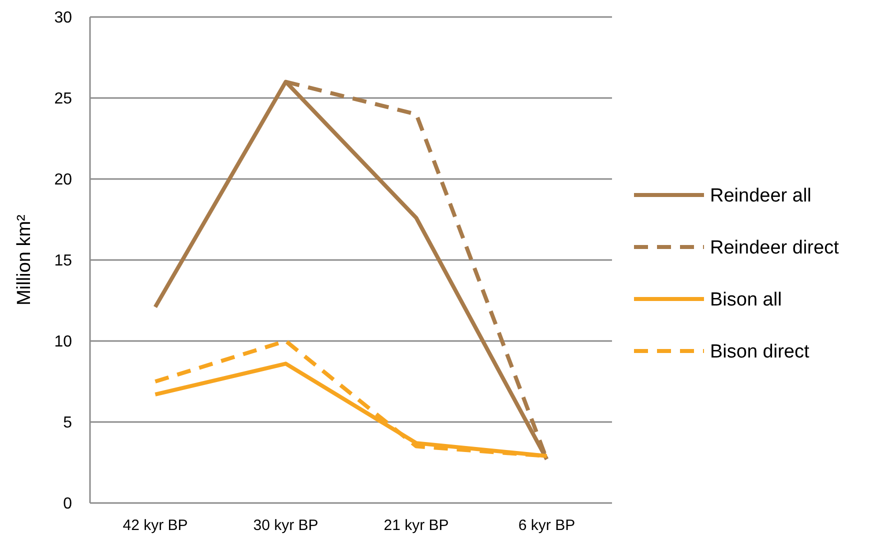 The image size is (894, 541). Describe the element at coordinates (67, 504) in the screenshot. I see `y-tick-label: 0` at that location.